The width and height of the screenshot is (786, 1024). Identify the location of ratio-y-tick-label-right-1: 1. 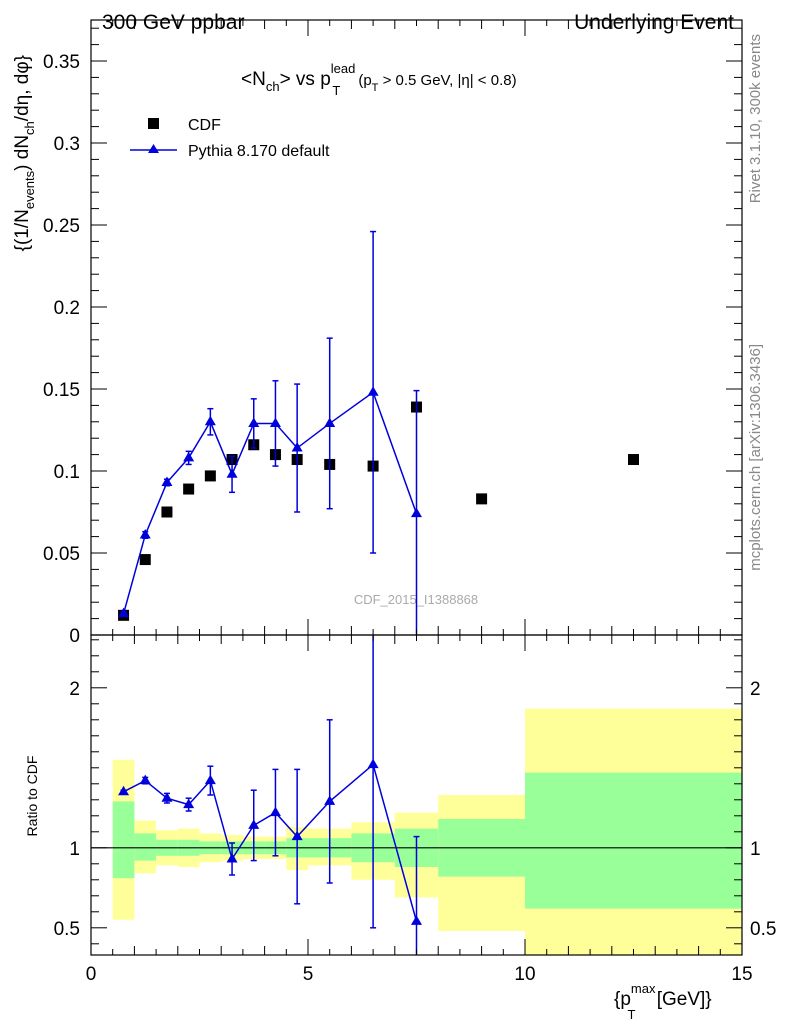
(755, 849).